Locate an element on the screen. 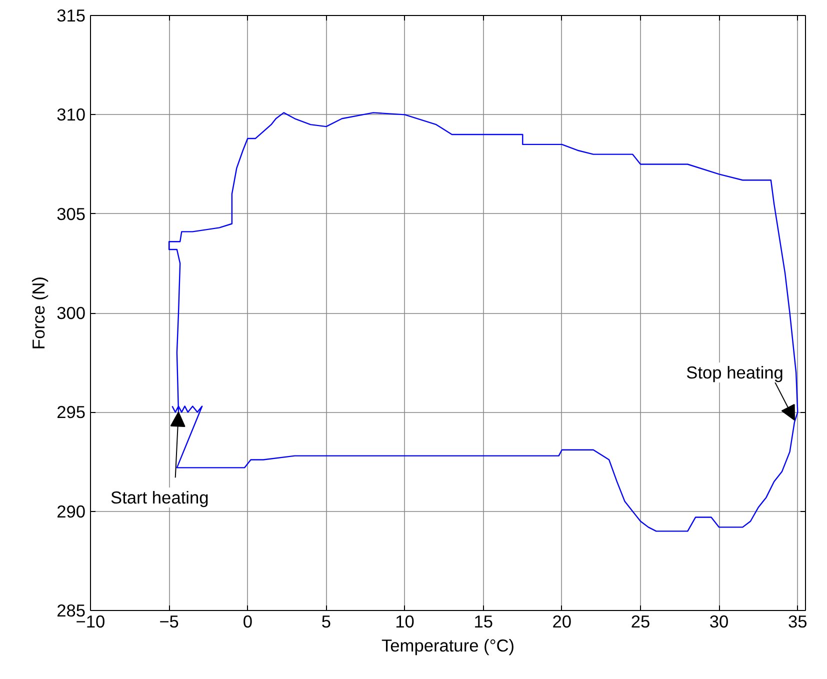  x-tick-label: −5 is located at coordinates (169, 622).